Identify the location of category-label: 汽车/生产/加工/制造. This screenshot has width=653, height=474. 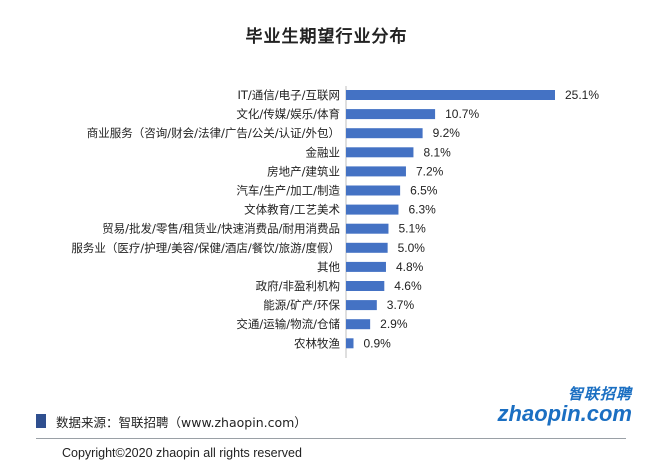
(288, 191).